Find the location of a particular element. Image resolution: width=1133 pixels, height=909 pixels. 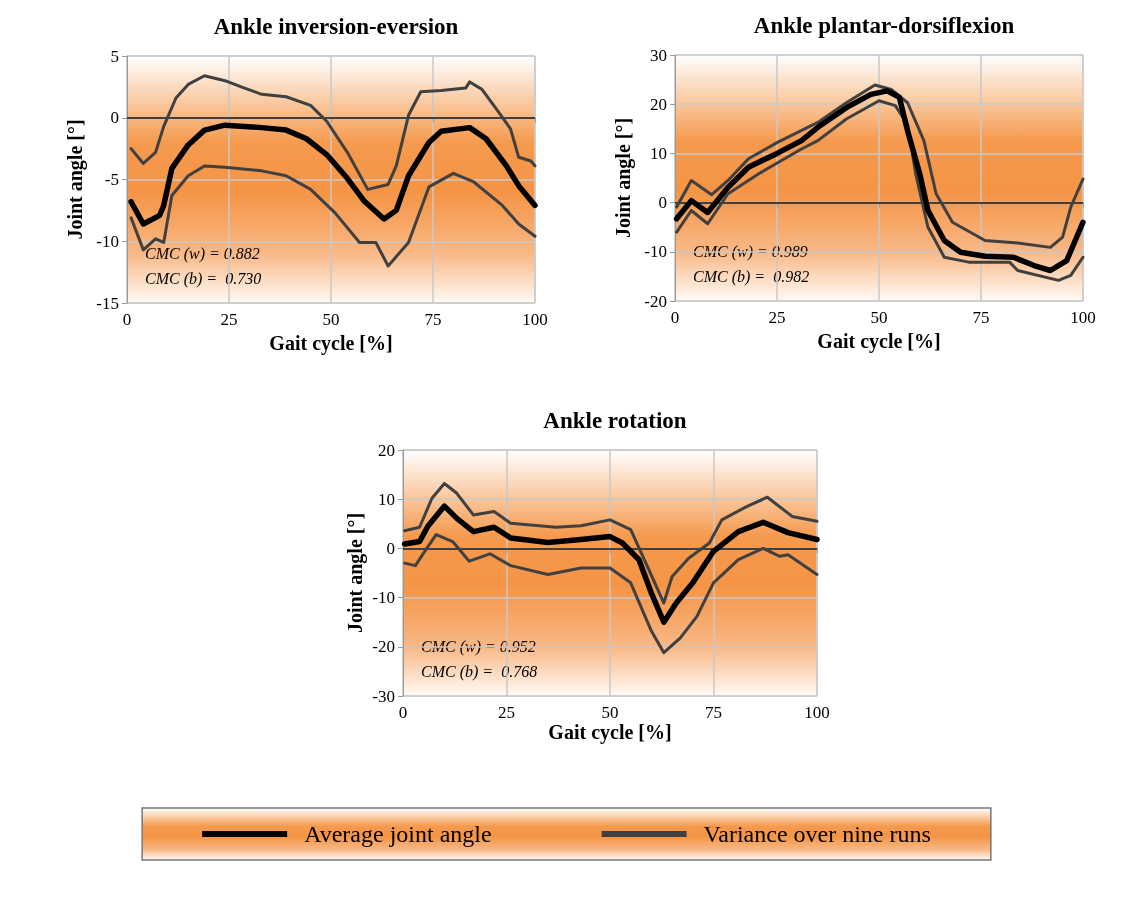

y-tick-label: -15 is located at coordinates (107, 303).